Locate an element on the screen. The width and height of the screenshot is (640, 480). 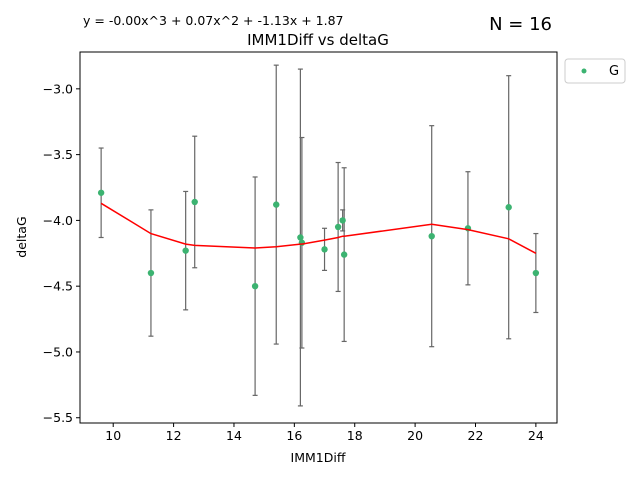
x-tick-label-14: 14 is located at coordinates (234, 435).